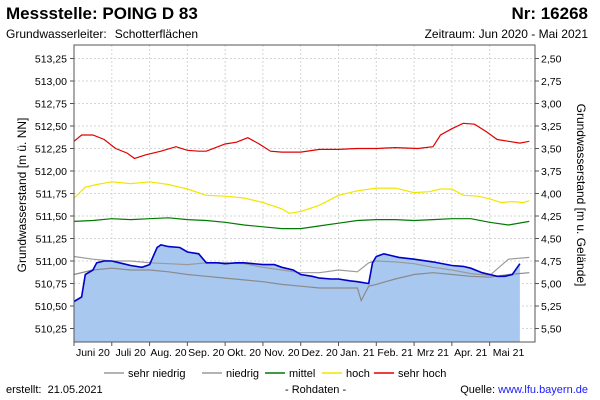  I want to click on y-tick-label-right: 4,25, so click(551, 217).